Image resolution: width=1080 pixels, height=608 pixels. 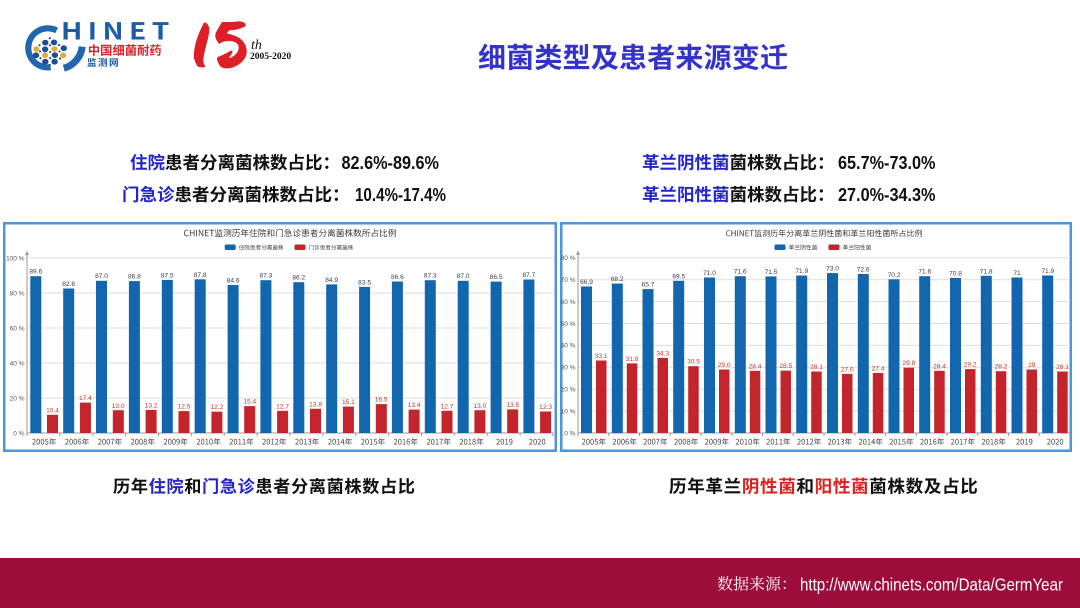 I want to click on svg-text: 10 %, so click(x=568, y=411).